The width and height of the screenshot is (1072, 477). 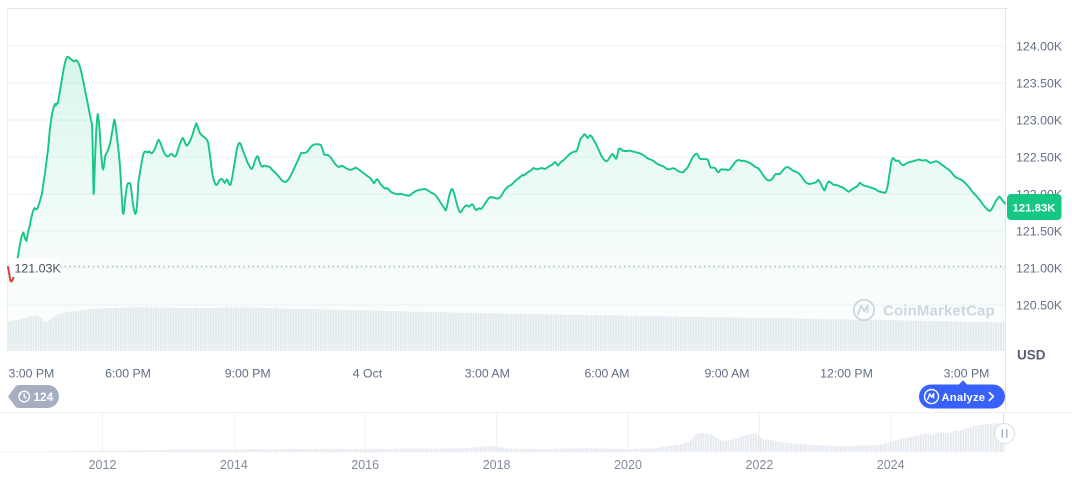 I want to click on svg-text: 124, so click(x=44, y=397).